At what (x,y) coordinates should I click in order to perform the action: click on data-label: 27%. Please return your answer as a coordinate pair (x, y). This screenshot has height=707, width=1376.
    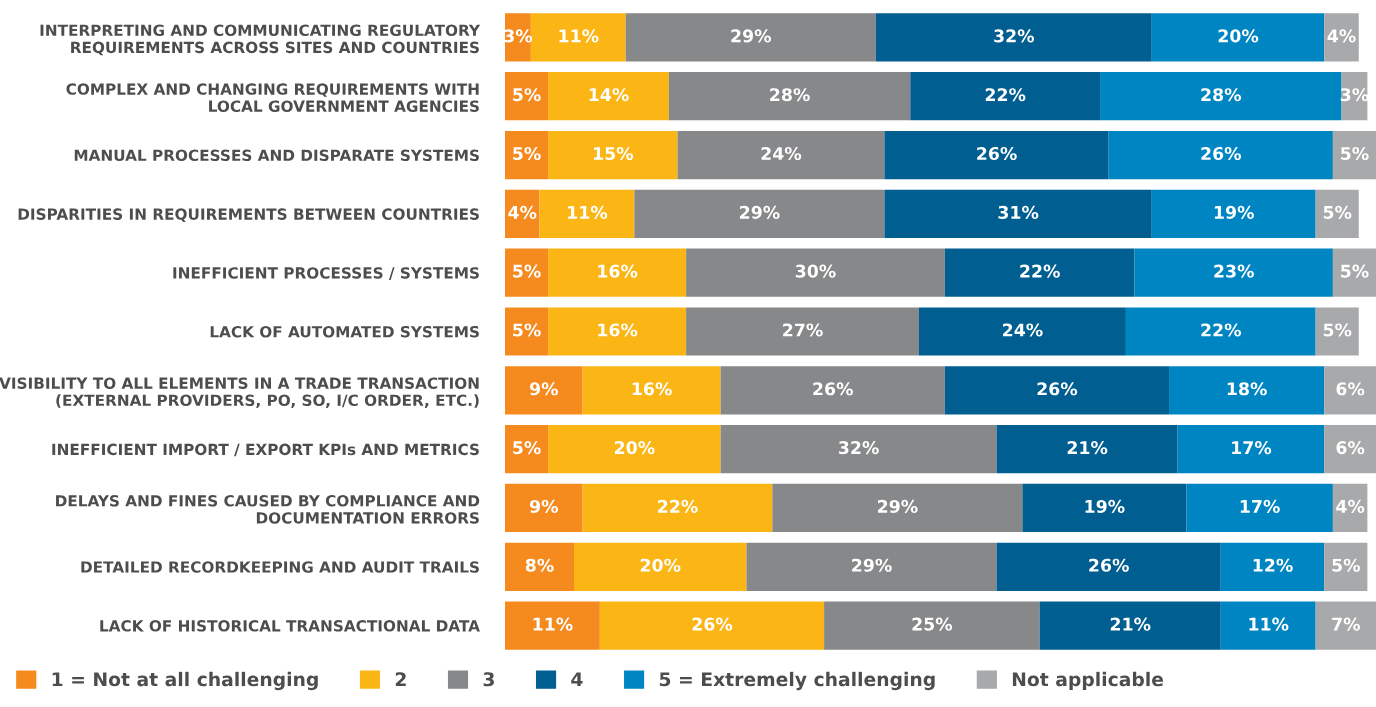
    Looking at the image, I should click on (803, 330).